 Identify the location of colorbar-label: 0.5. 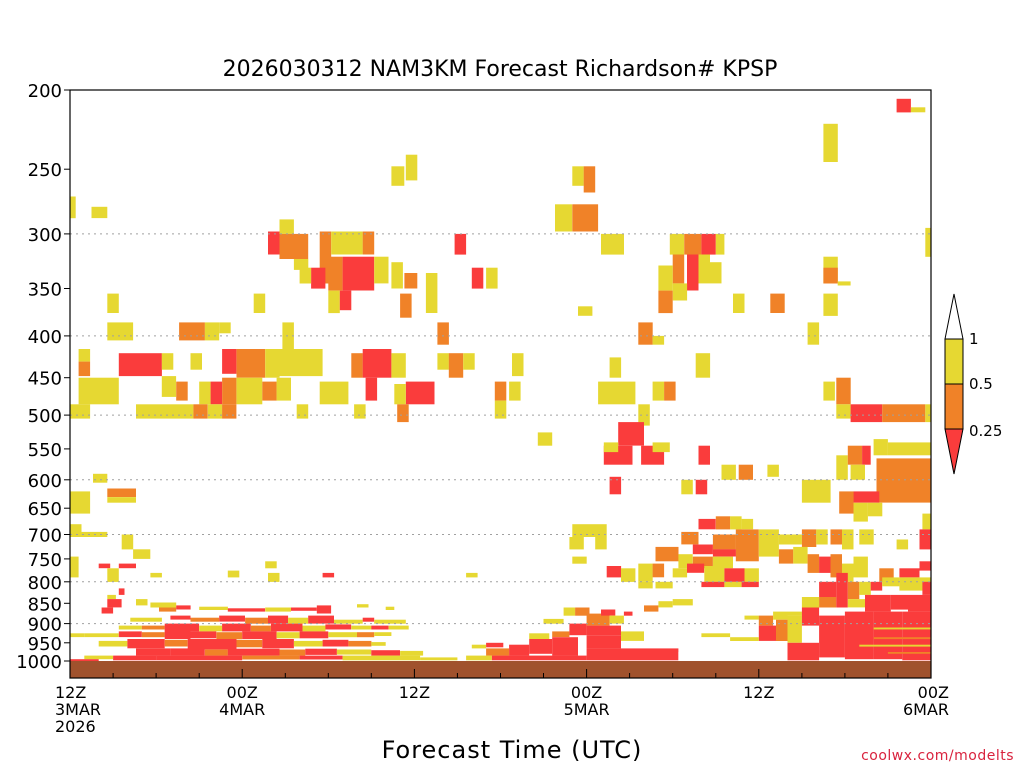
(981, 384).